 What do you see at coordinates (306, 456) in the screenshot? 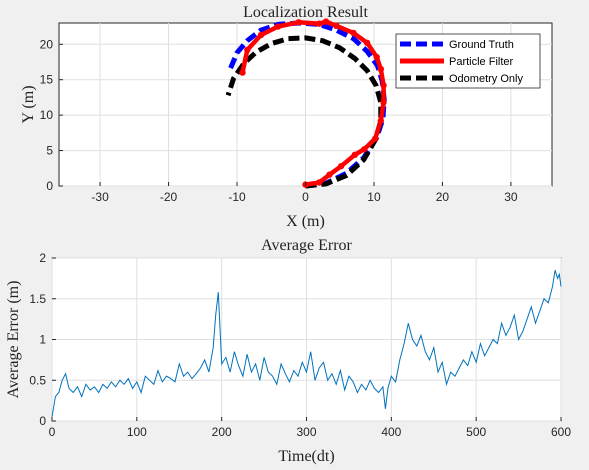
I see `error-xlabel: Time(dt)` at bounding box center [306, 456].